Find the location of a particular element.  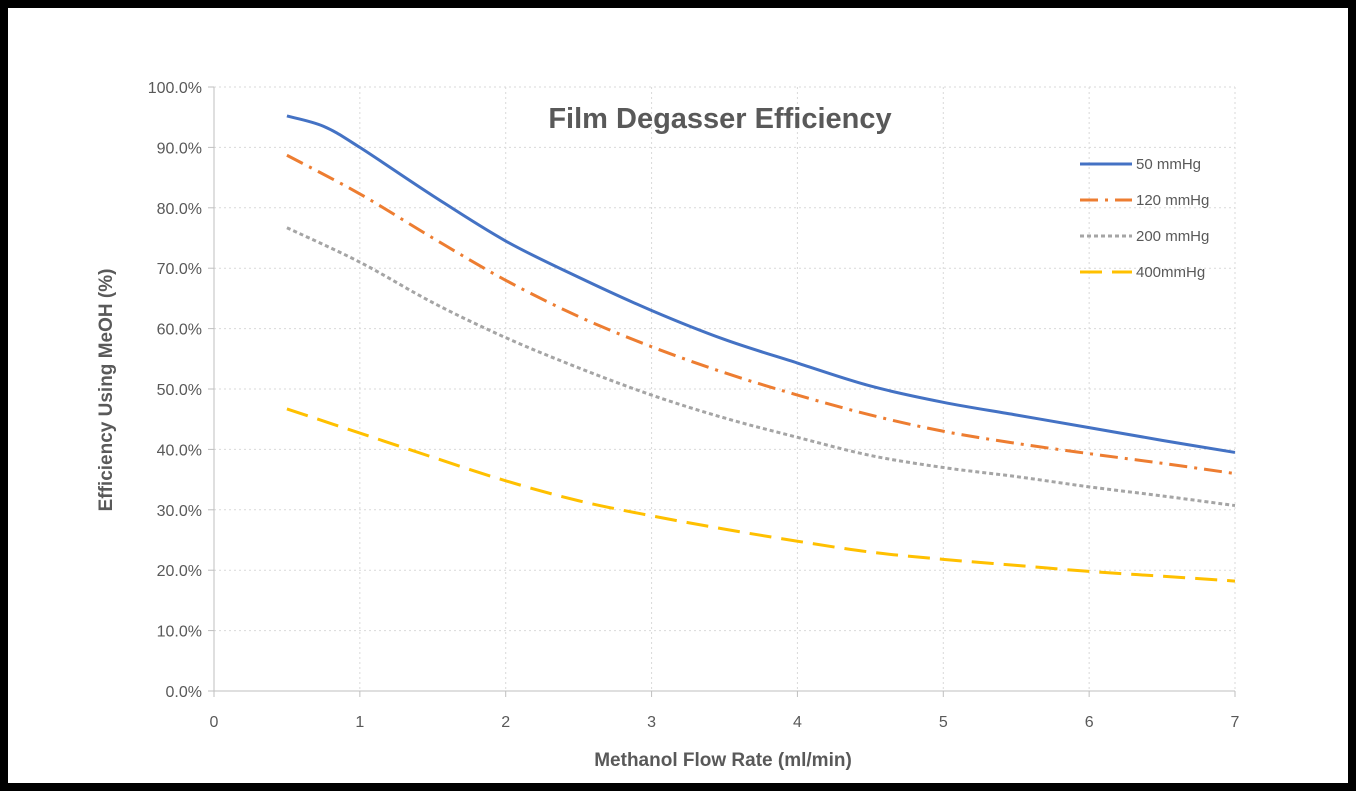

y-axis-title: Efficiency Using MeOH (%) is located at coordinates (106, 390).